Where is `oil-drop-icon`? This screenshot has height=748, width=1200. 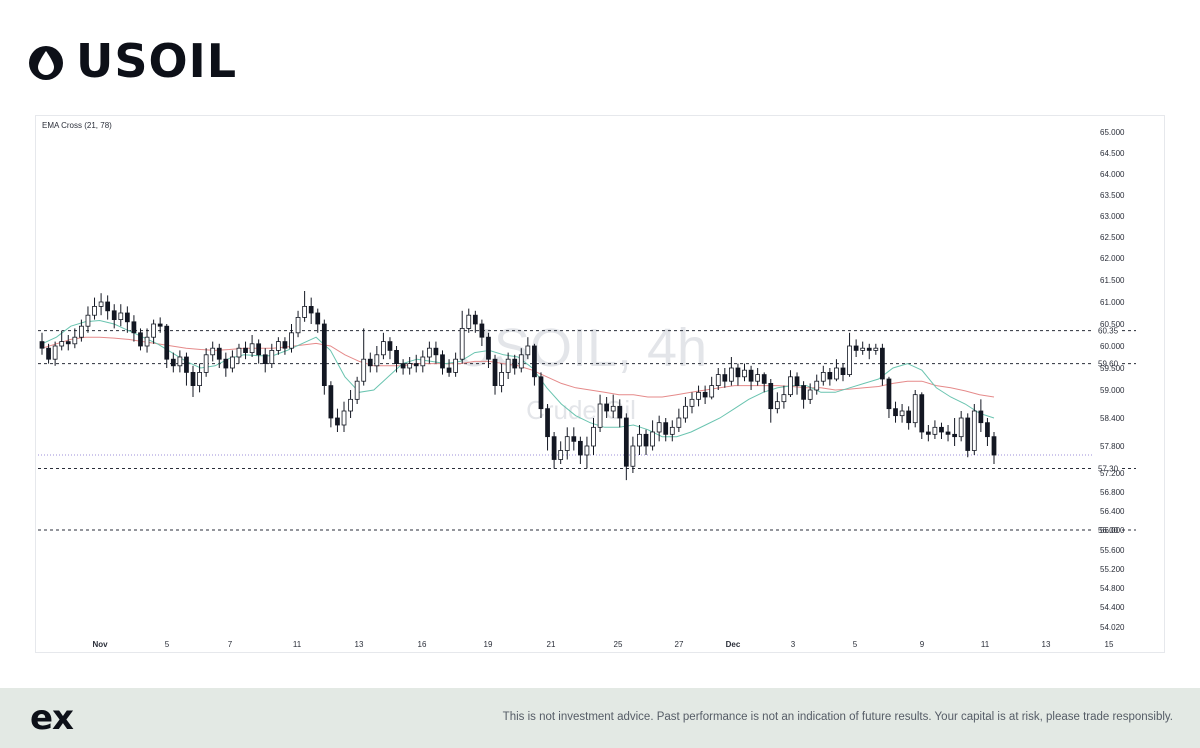
oil-drop-icon is located at coordinates (46, 63).